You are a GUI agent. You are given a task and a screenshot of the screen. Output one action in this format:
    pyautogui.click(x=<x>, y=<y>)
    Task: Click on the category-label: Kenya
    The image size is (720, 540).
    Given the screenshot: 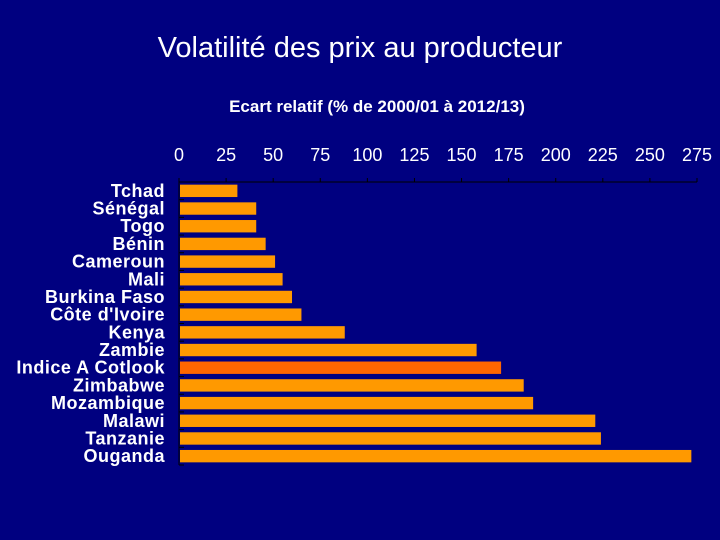 What is the action you would take?
    pyautogui.click(x=136, y=332)
    